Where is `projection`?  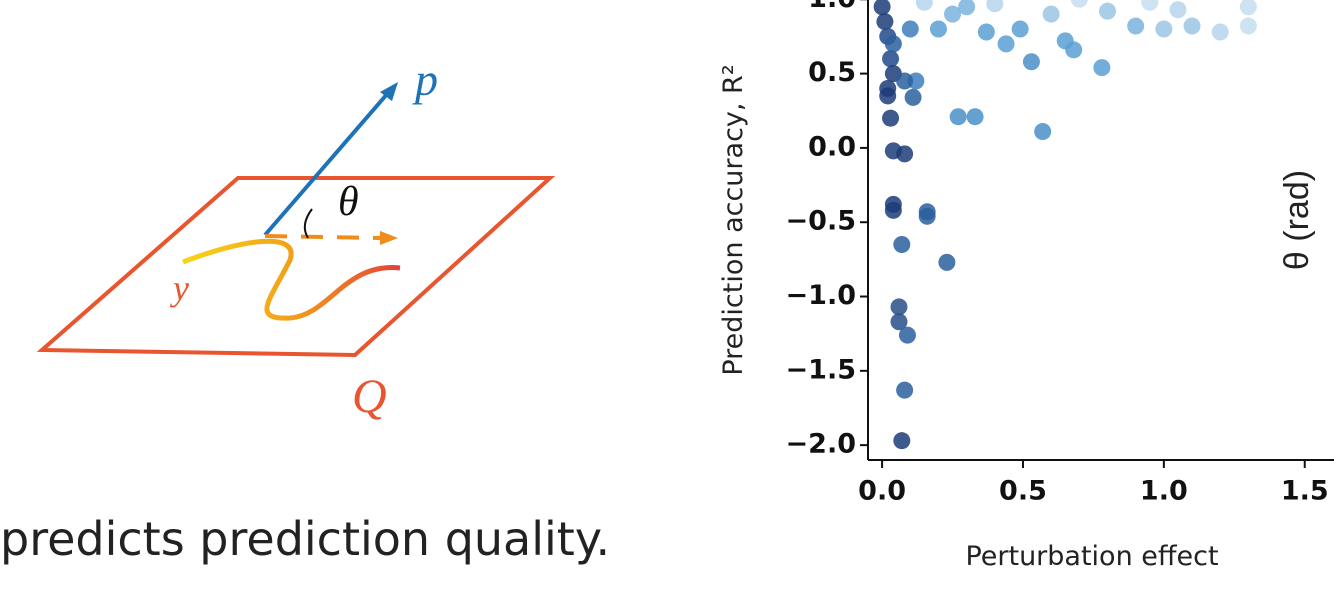 projection is located at coordinates (322, 237).